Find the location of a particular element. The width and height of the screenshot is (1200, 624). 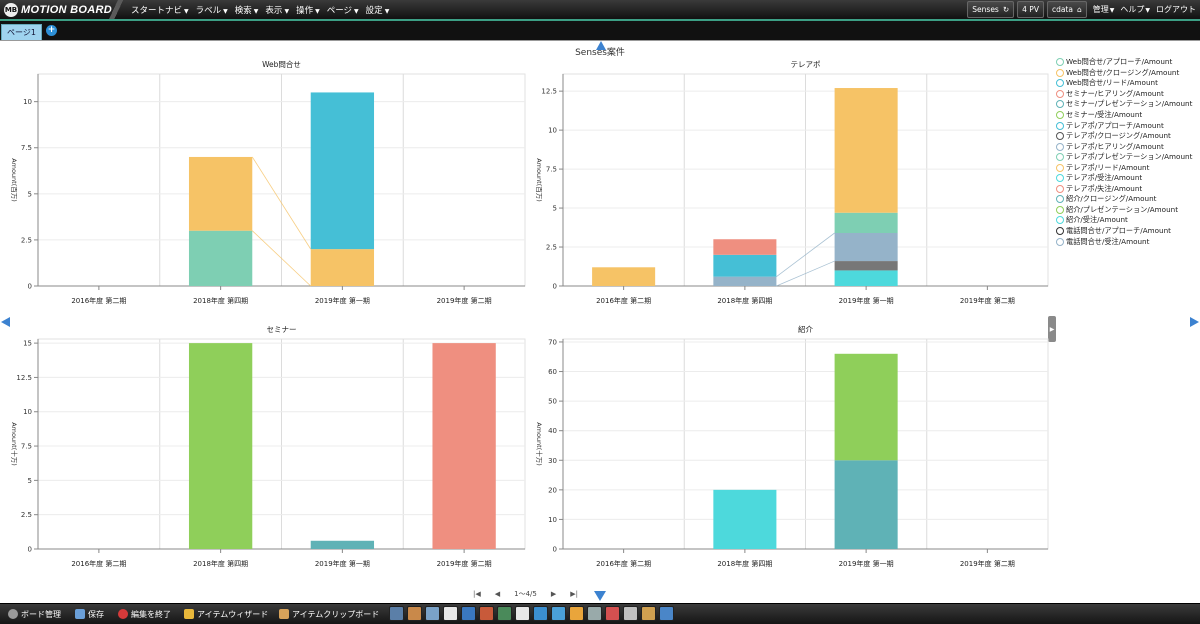

legend-label: Web問合せ/クロージング/Amount is located at coordinates (1123, 72).